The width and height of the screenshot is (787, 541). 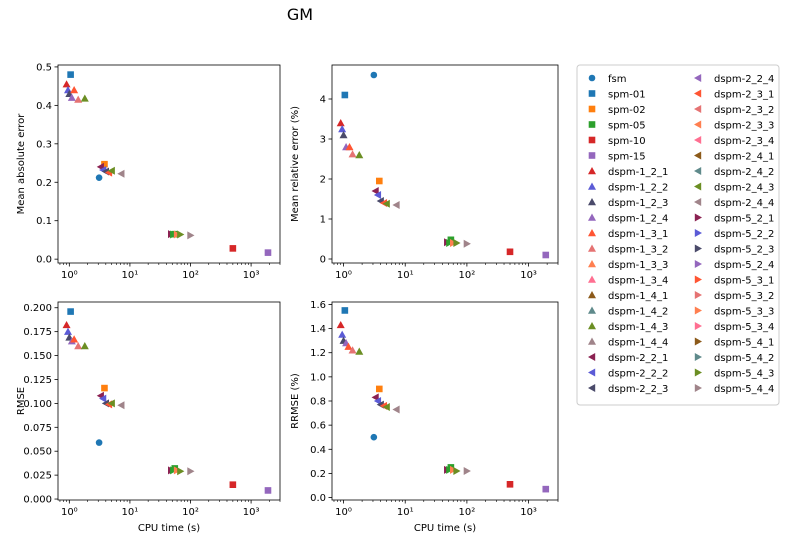 I want to click on legend-entry: dspm-1_2_2, so click(x=628, y=187).